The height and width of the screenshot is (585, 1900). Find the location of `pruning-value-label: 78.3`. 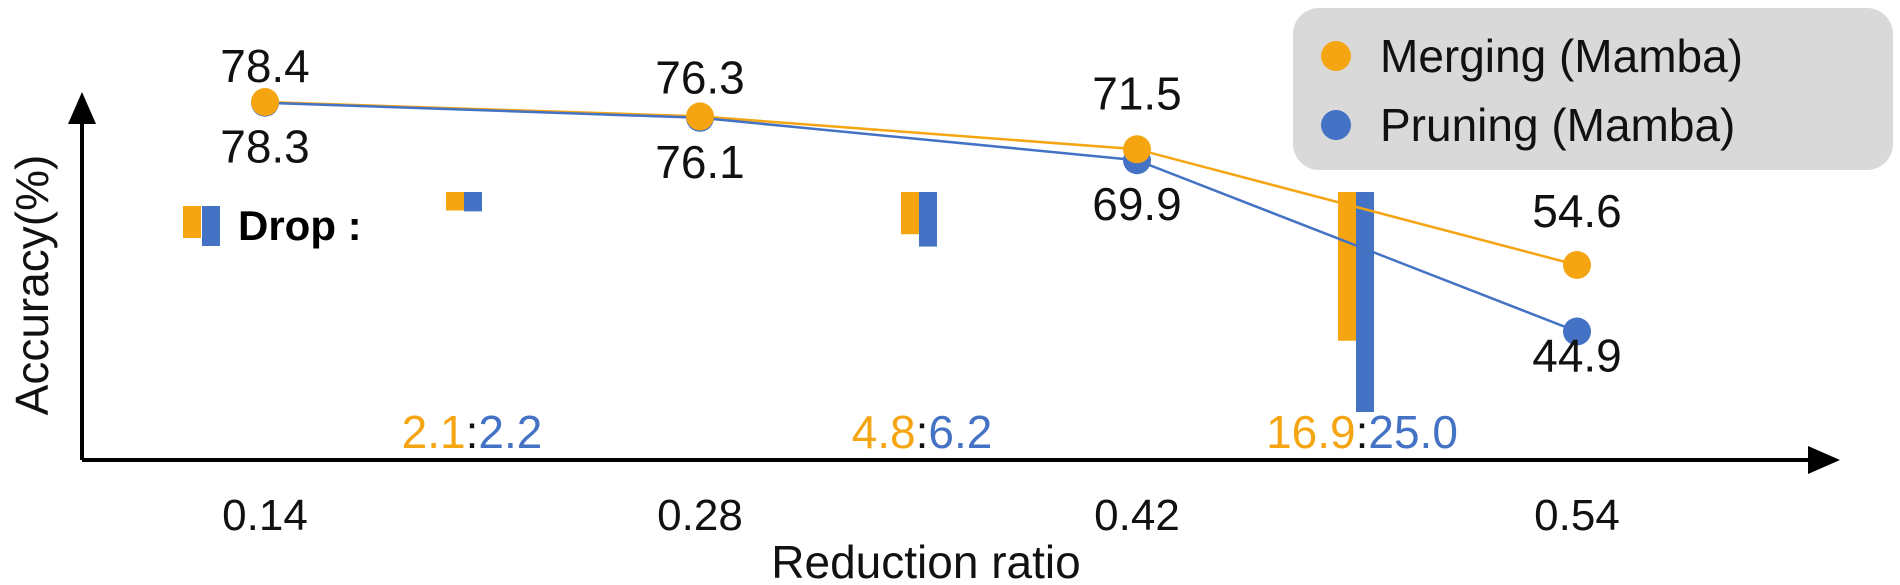

pruning-value-label: 78.3 is located at coordinates (265, 147).